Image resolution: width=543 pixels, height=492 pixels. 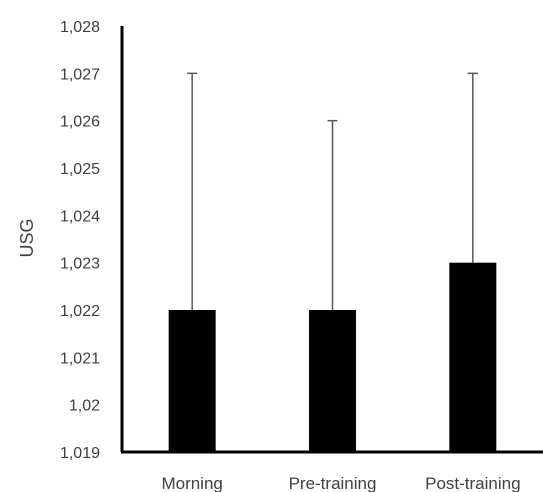 What do you see at coordinates (84, 406) in the screenshot?
I see `y-tick-label: 1,02` at bounding box center [84, 406].